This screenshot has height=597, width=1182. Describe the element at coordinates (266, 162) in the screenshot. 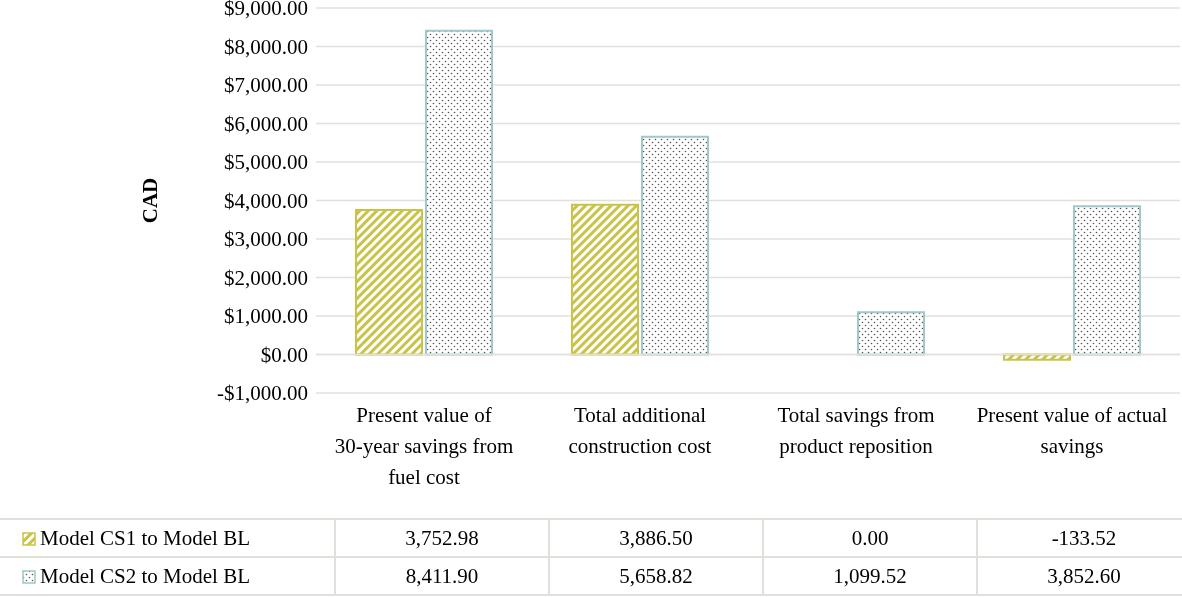

I see `y-tick-label: $5,000.00` at that location.